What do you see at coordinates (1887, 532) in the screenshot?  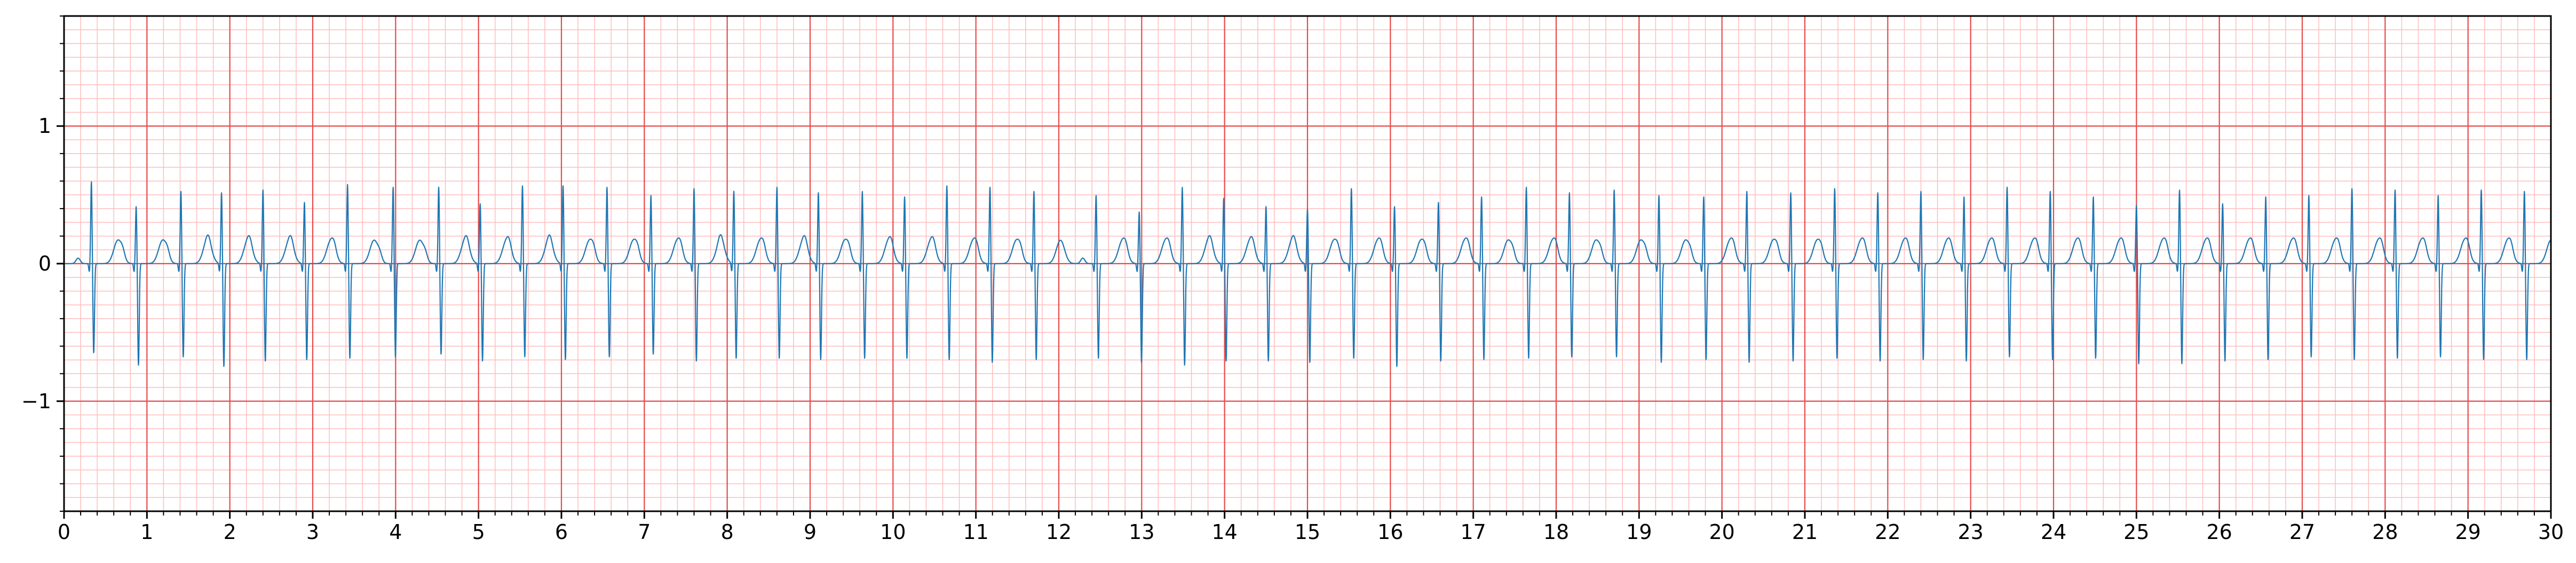 I see `x-tick-label: 22` at bounding box center [1887, 532].